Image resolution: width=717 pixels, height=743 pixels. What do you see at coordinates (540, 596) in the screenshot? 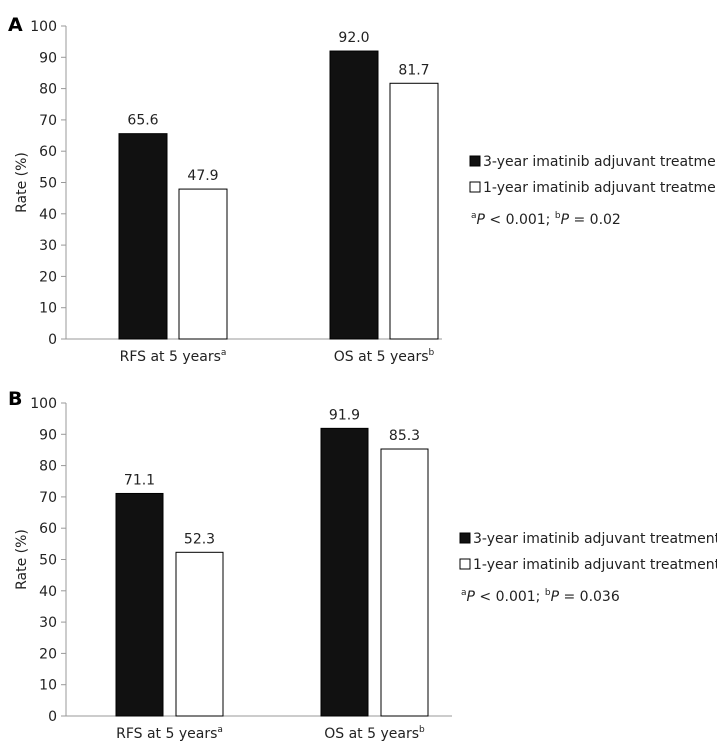
I see `p-value-note: aP < 0.001; bP = 0.036` at bounding box center [540, 596].